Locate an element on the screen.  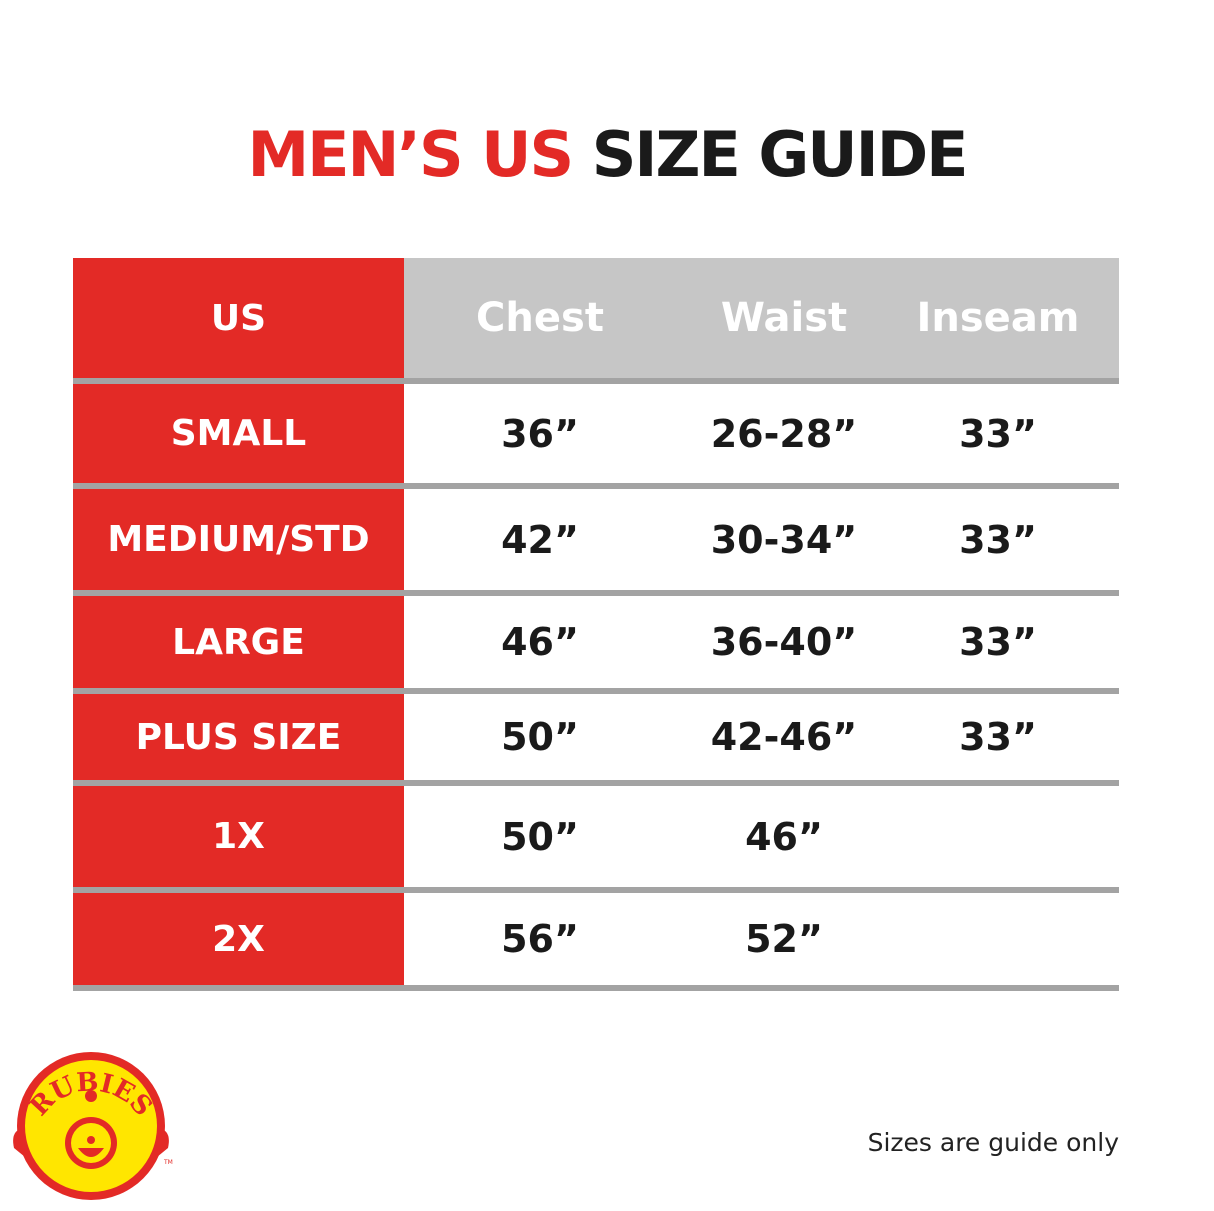
table-row: PLUS SIZE 50” 42-46” 33” is located at coordinates (596, 737).